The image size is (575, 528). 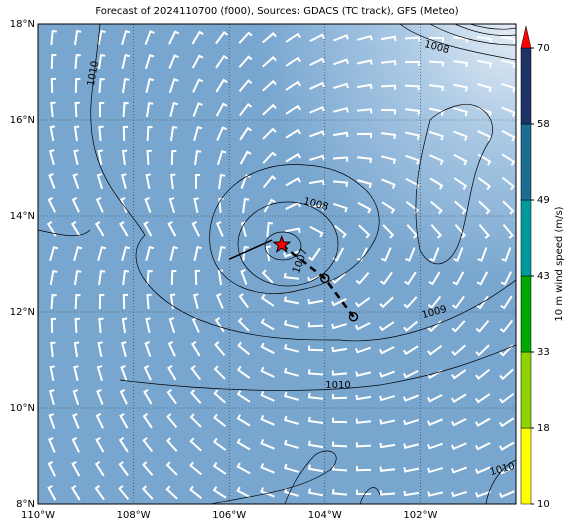 I want to click on colorbar-tick-label: 70, so click(x=543, y=48).